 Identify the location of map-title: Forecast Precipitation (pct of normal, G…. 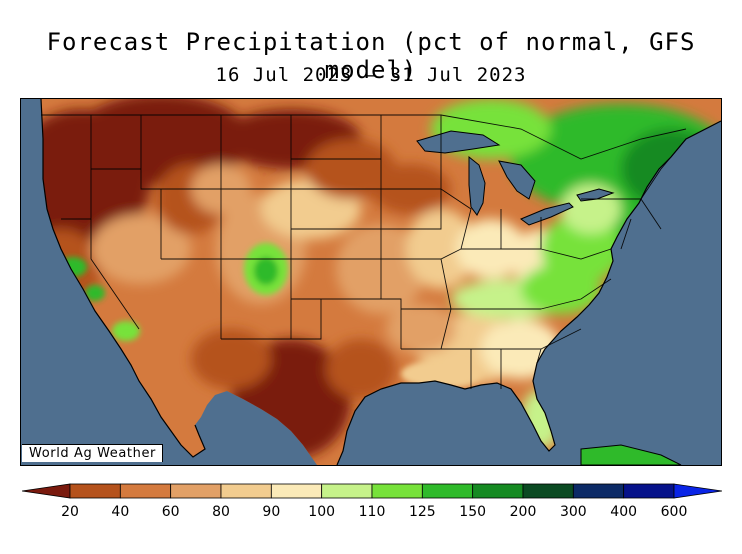
(371, 56).